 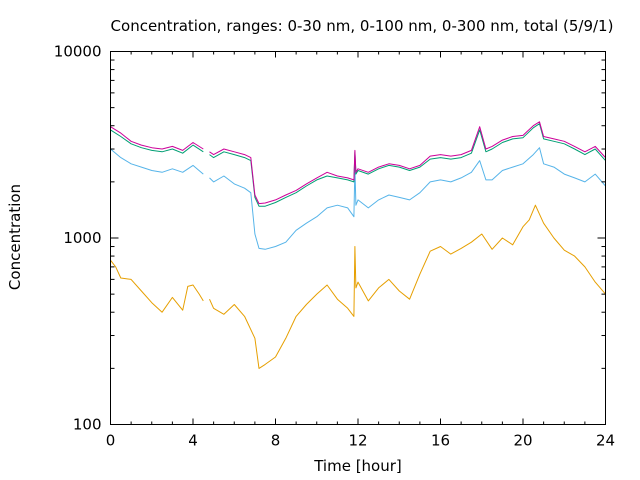 I want to click on y-tick-label: 100, so click(x=87, y=425).